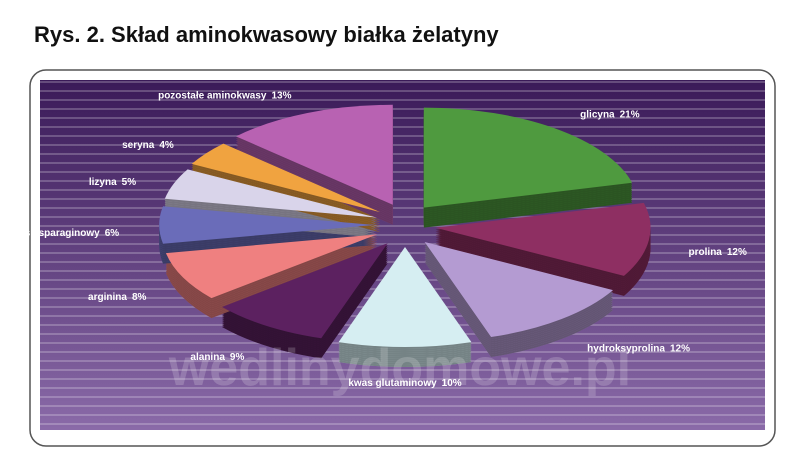 The width and height of the screenshot is (800, 466). I want to click on slice-label-name: lizyna, so click(103, 182).